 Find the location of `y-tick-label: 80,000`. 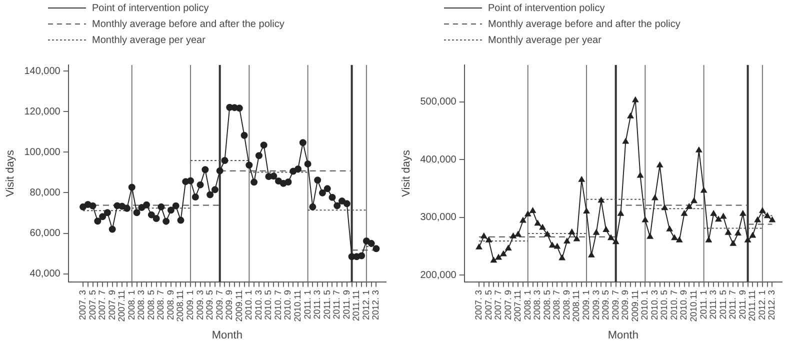

y-tick-label: 80,000 is located at coordinates (45, 192).